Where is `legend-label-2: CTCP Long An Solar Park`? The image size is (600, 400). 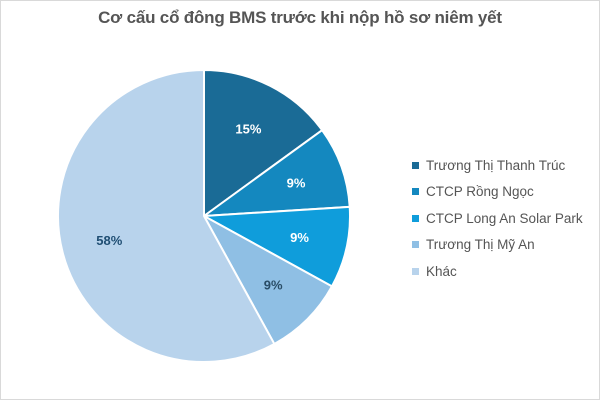 legend-label-2: CTCP Long An Solar Park is located at coordinates (504, 218).